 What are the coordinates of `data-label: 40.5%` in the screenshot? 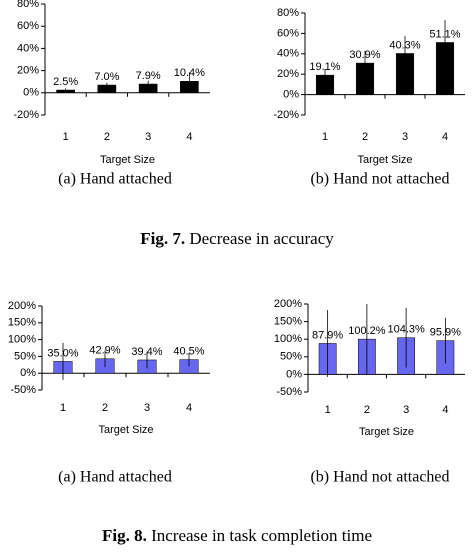 It's located at (188, 351).